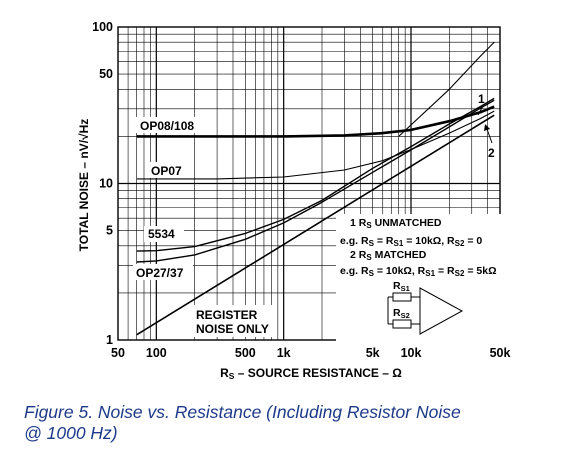 This screenshot has height=457, width=580. I want to click on legend-line-1: 1 RS UNMATCHED, so click(396, 223).